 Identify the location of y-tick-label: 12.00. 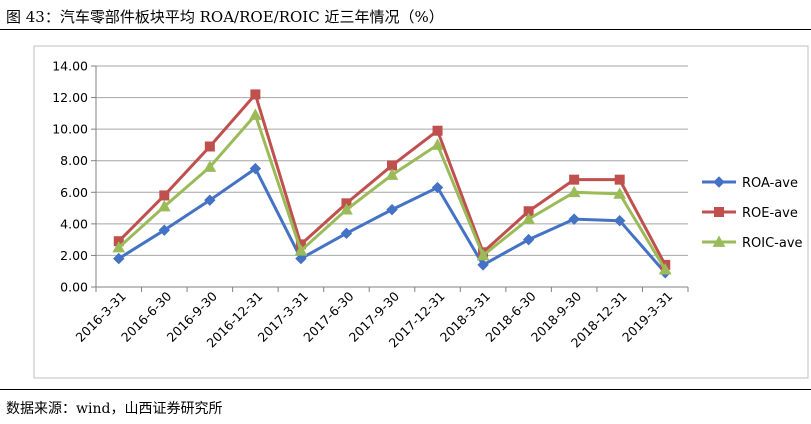
(70, 97).